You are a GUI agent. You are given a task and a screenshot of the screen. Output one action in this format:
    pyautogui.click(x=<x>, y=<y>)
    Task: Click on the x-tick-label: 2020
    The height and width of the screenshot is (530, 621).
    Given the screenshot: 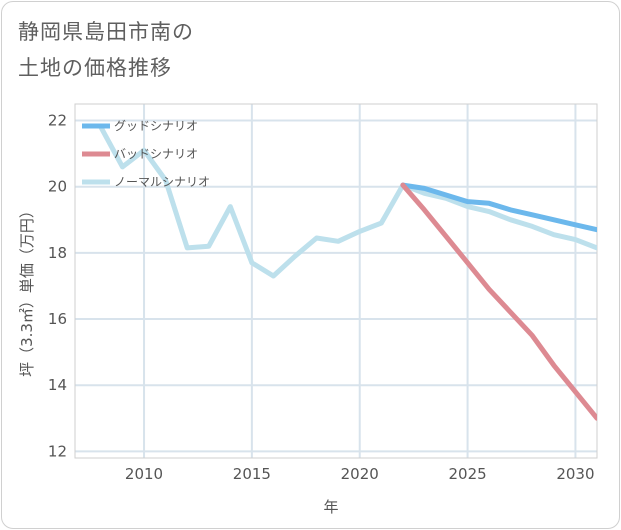 What is the action you would take?
    pyautogui.click(x=360, y=474)
    